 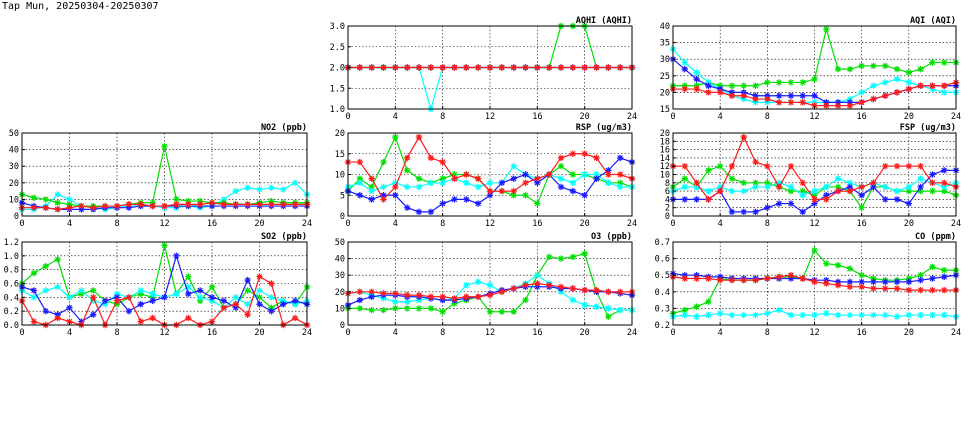 What do you see at coordinates (810, 69) in the screenshot?
I see `chart-panel-1: AQI (AQI) 0 4 8 12 16 20 24 15 20 25 30 35 40` at bounding box center [810, 69].